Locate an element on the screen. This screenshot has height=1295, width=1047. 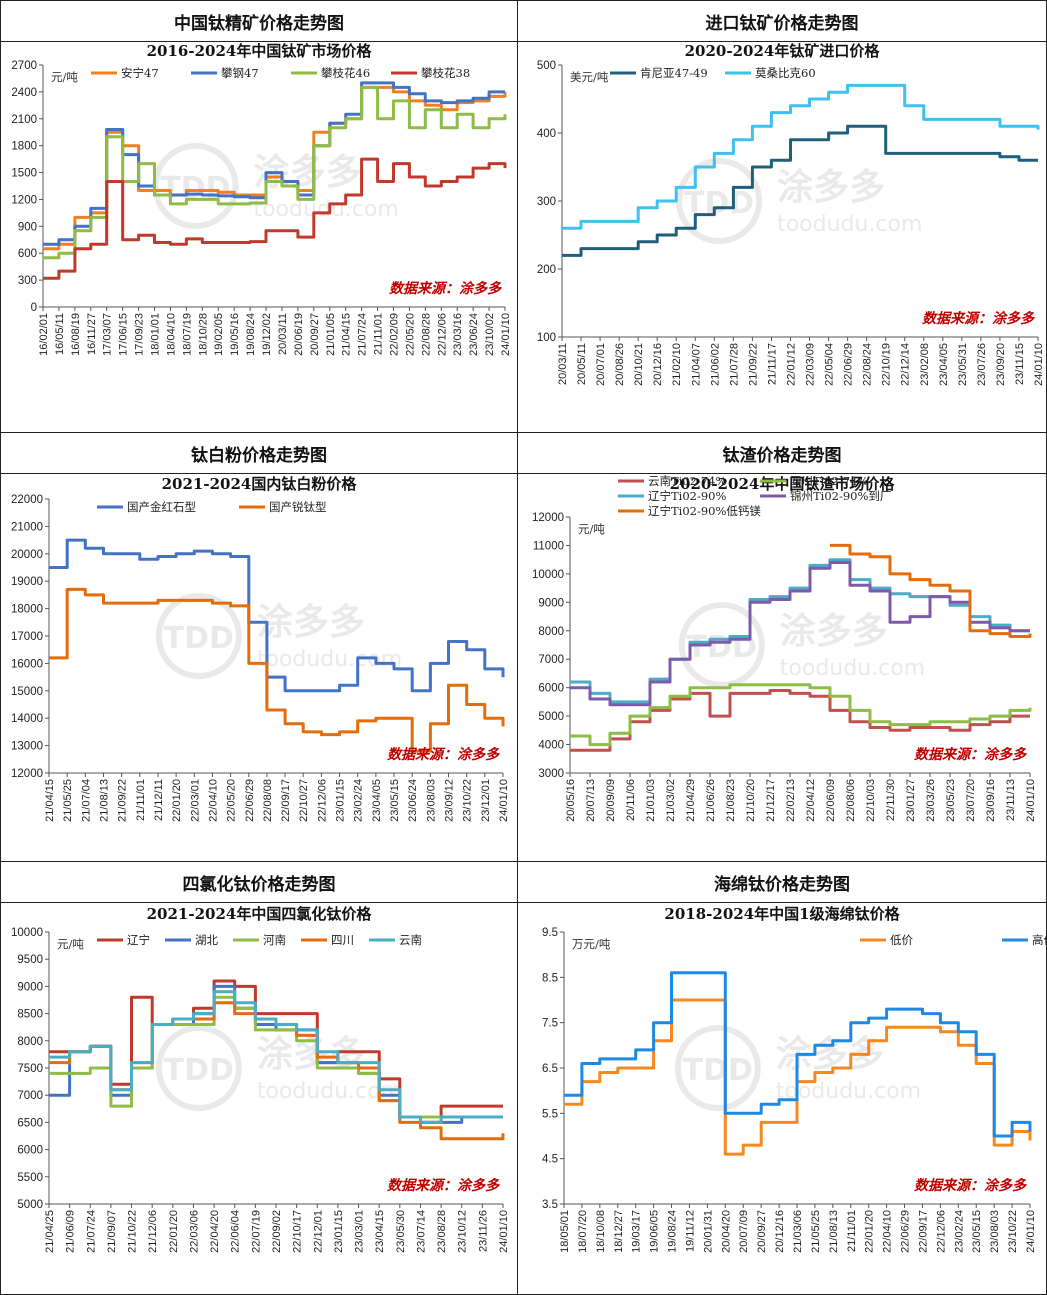
x-tick-label: 23/03/16 is located at coordinates (458, 334).